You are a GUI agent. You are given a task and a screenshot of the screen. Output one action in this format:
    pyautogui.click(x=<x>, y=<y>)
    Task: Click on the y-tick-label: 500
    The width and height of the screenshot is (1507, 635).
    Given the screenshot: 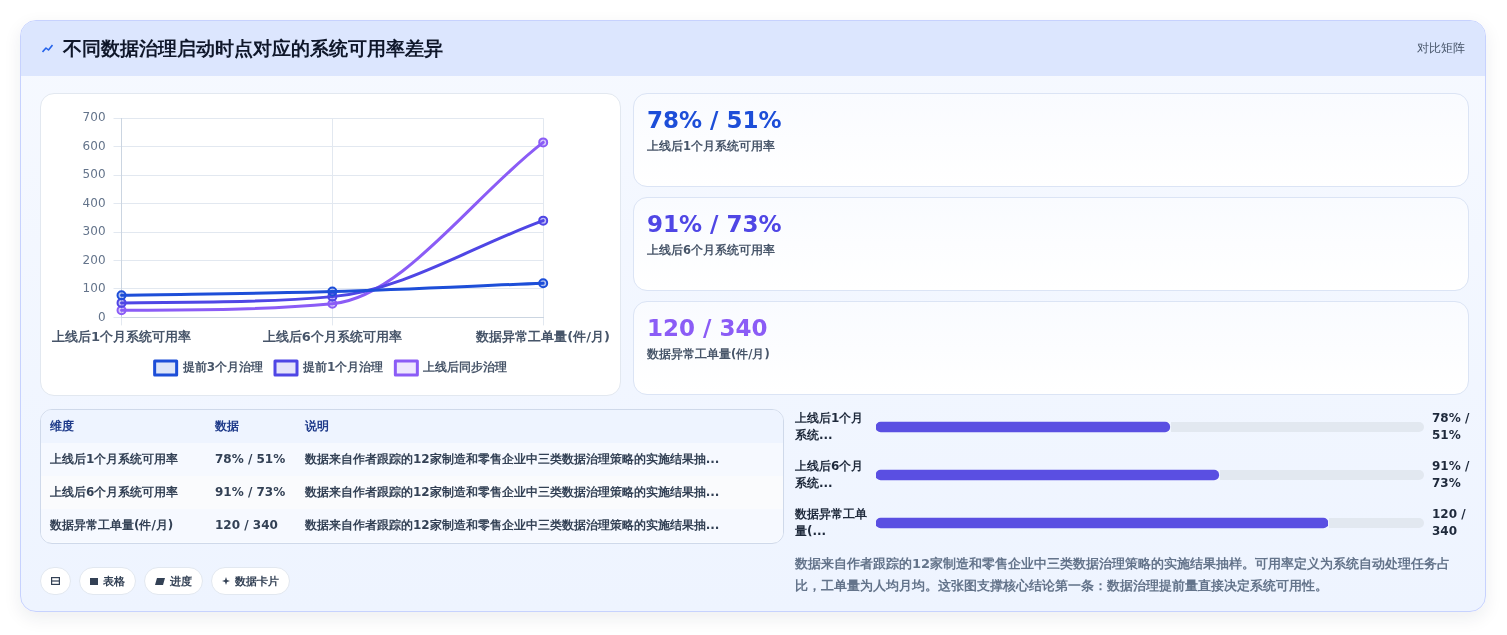 What is the action you would take?
    pyautogui.click(x=94, y=174)
    